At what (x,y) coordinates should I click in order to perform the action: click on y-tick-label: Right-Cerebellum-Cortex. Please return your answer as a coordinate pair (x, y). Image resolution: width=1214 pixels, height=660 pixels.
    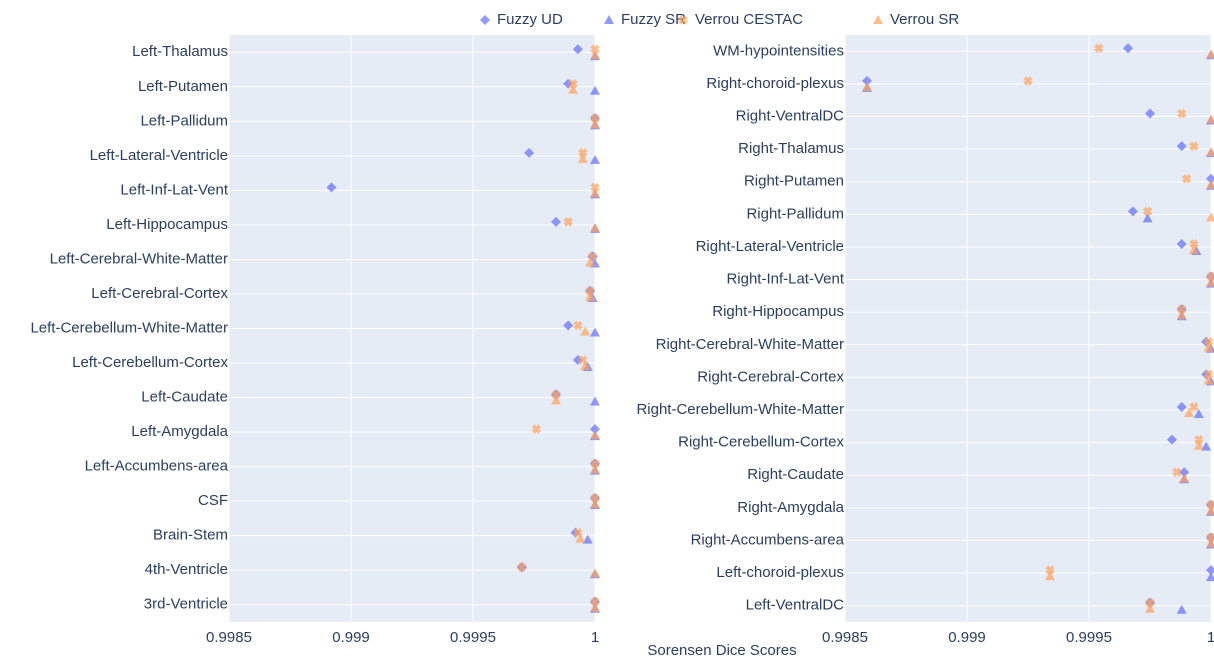
    Looking at the image, I should click on (761, 442).